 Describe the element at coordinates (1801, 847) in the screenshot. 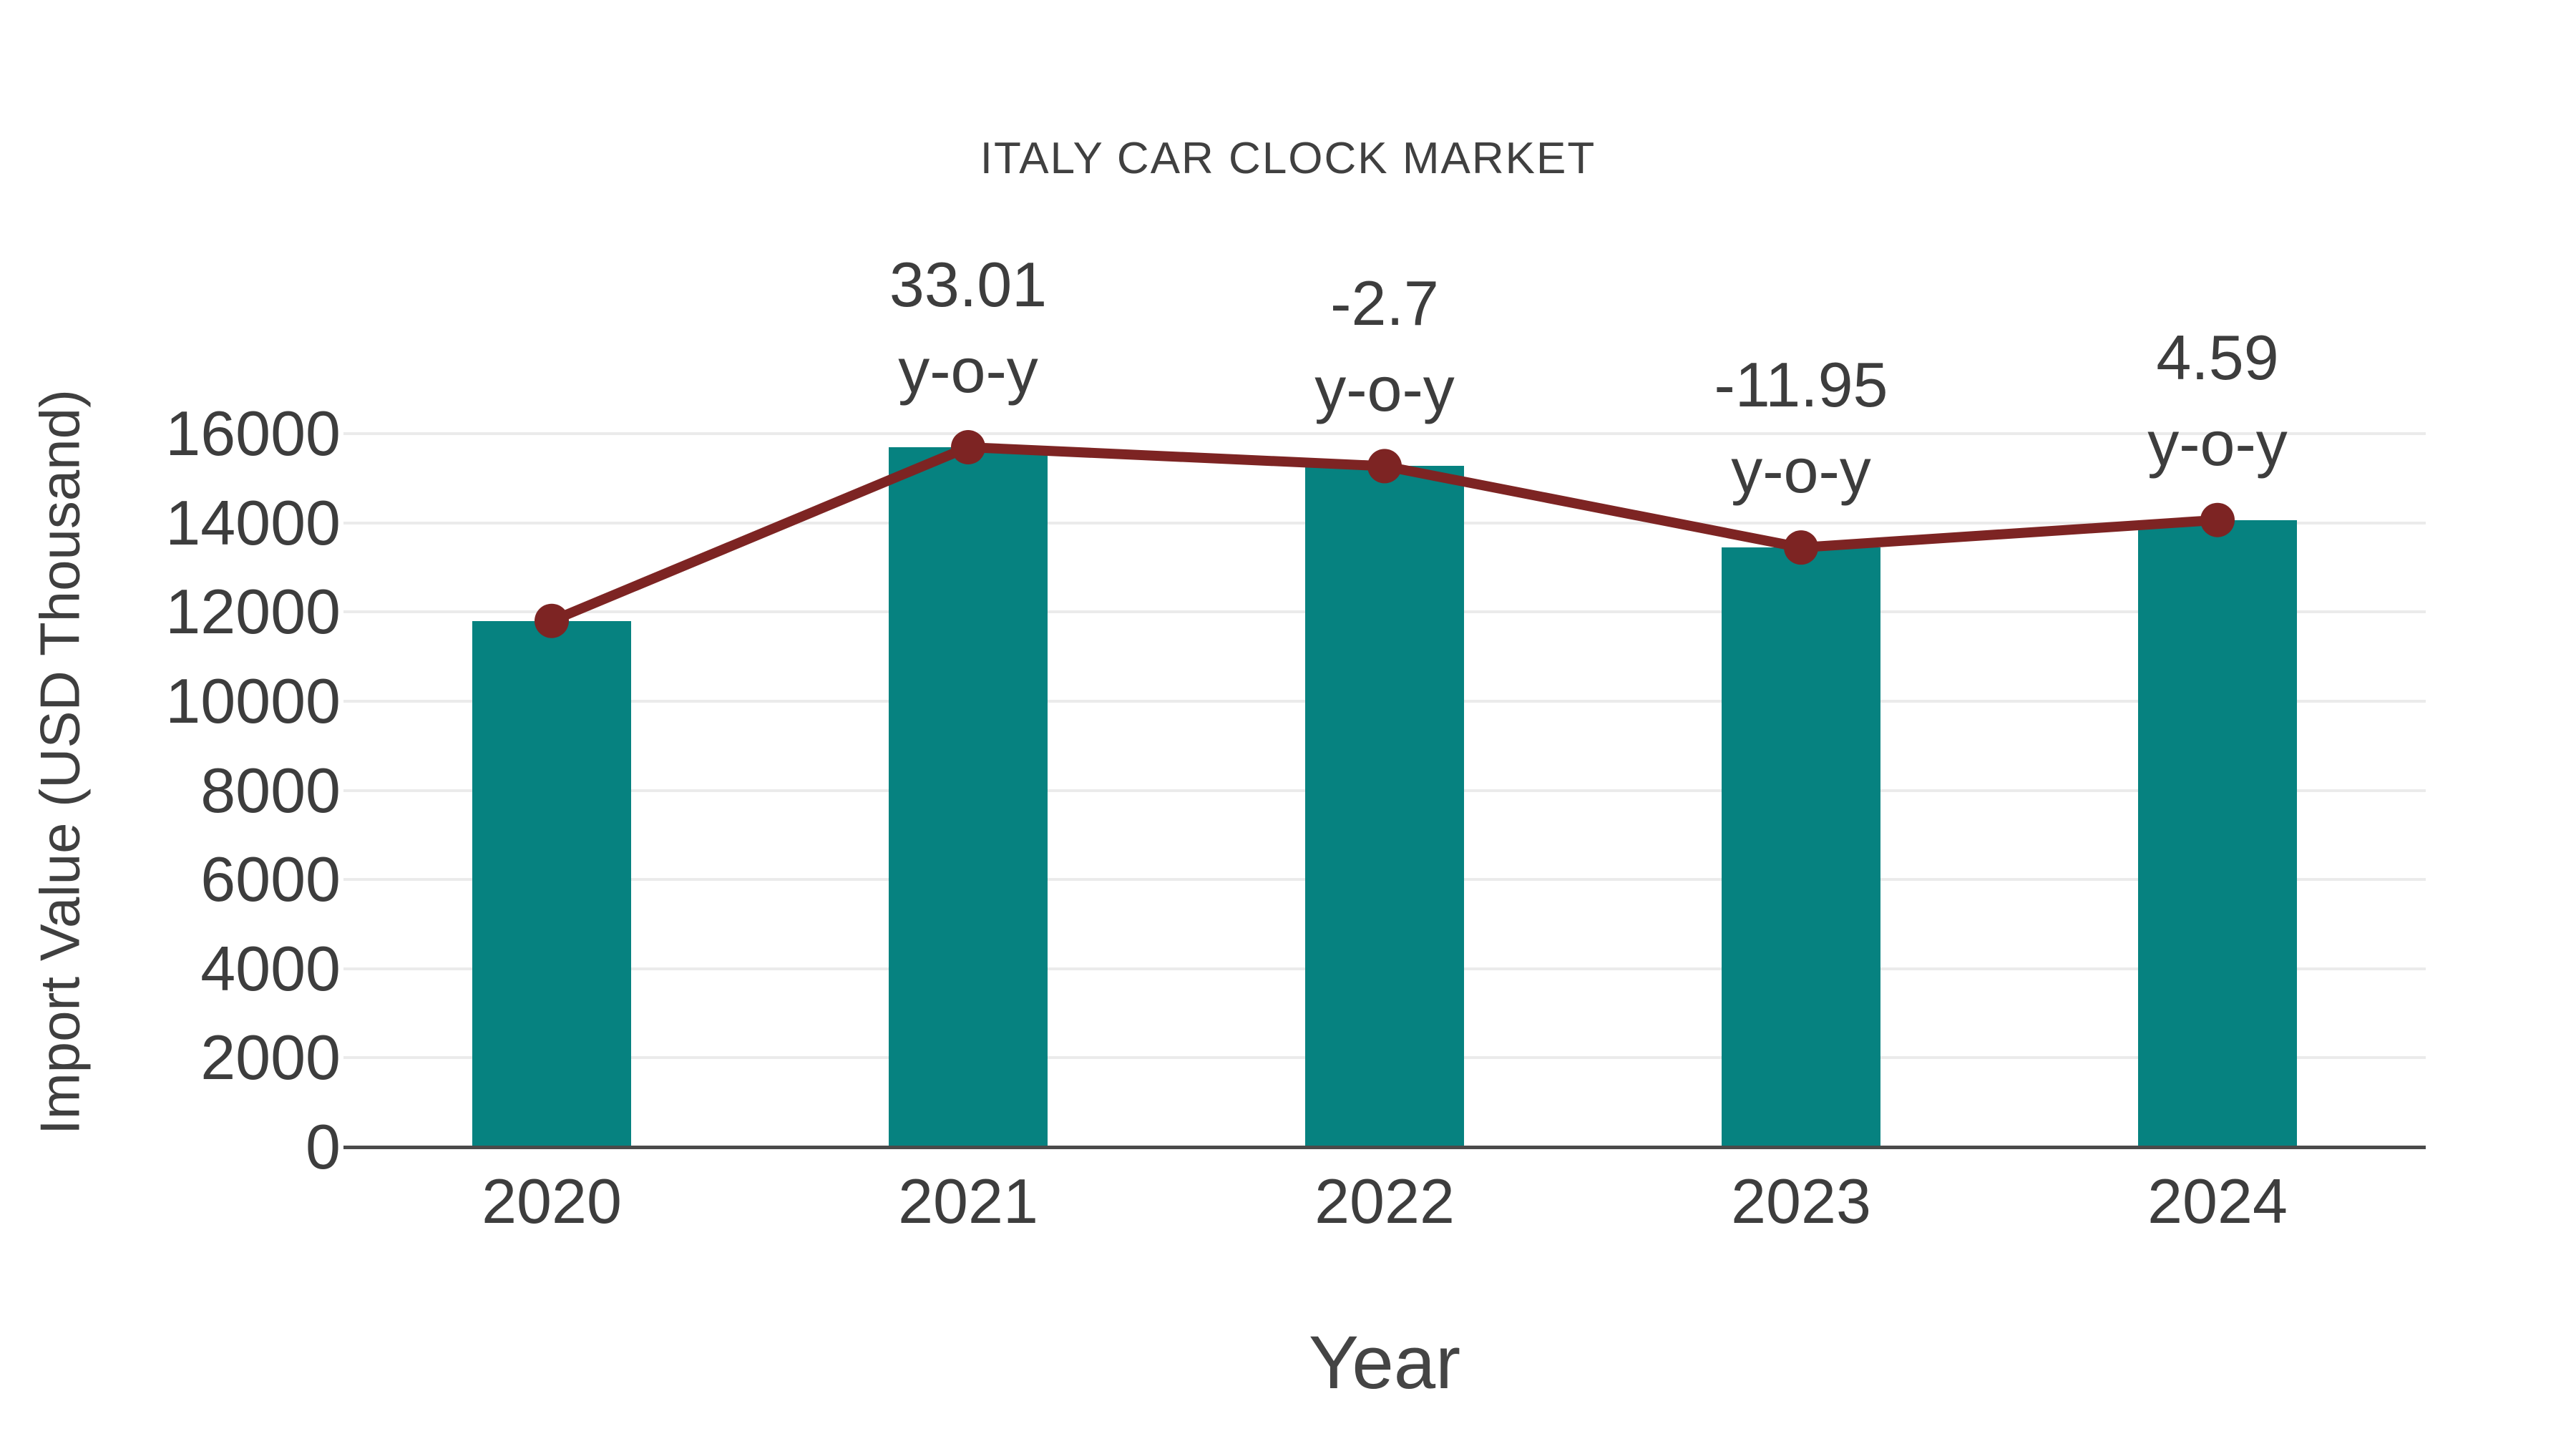

I see `bar-2023` at that location.